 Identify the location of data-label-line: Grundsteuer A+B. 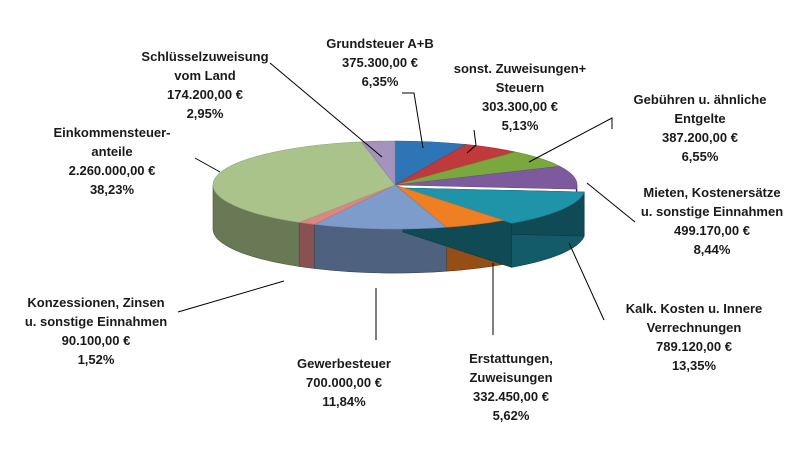
(380, 43).